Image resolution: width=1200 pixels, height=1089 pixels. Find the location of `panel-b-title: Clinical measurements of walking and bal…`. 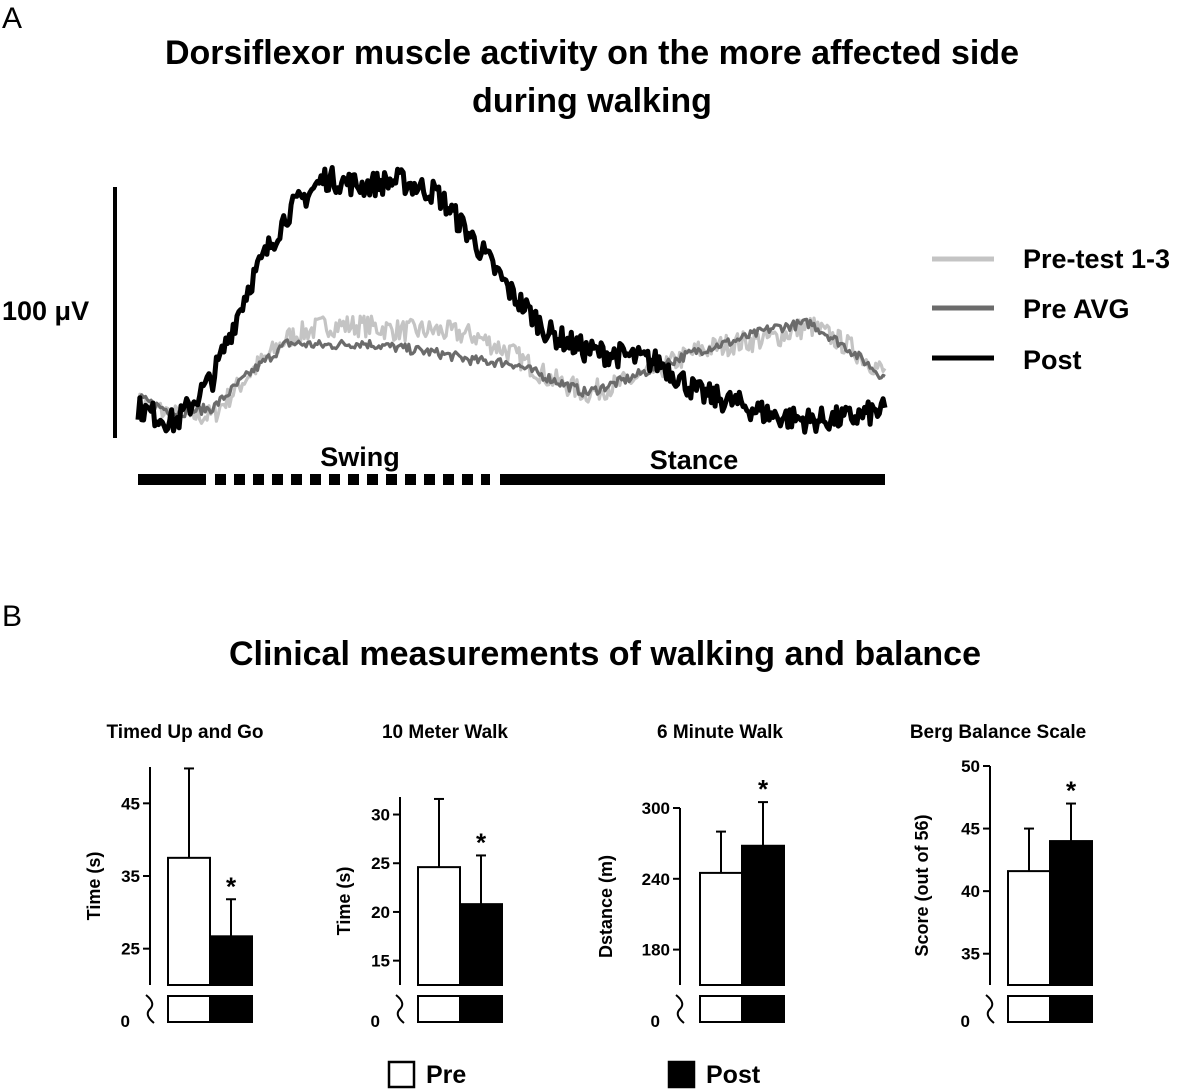

panel-b-title: Clinical measurements of walking and bal… is located at coordinates (605, 654).